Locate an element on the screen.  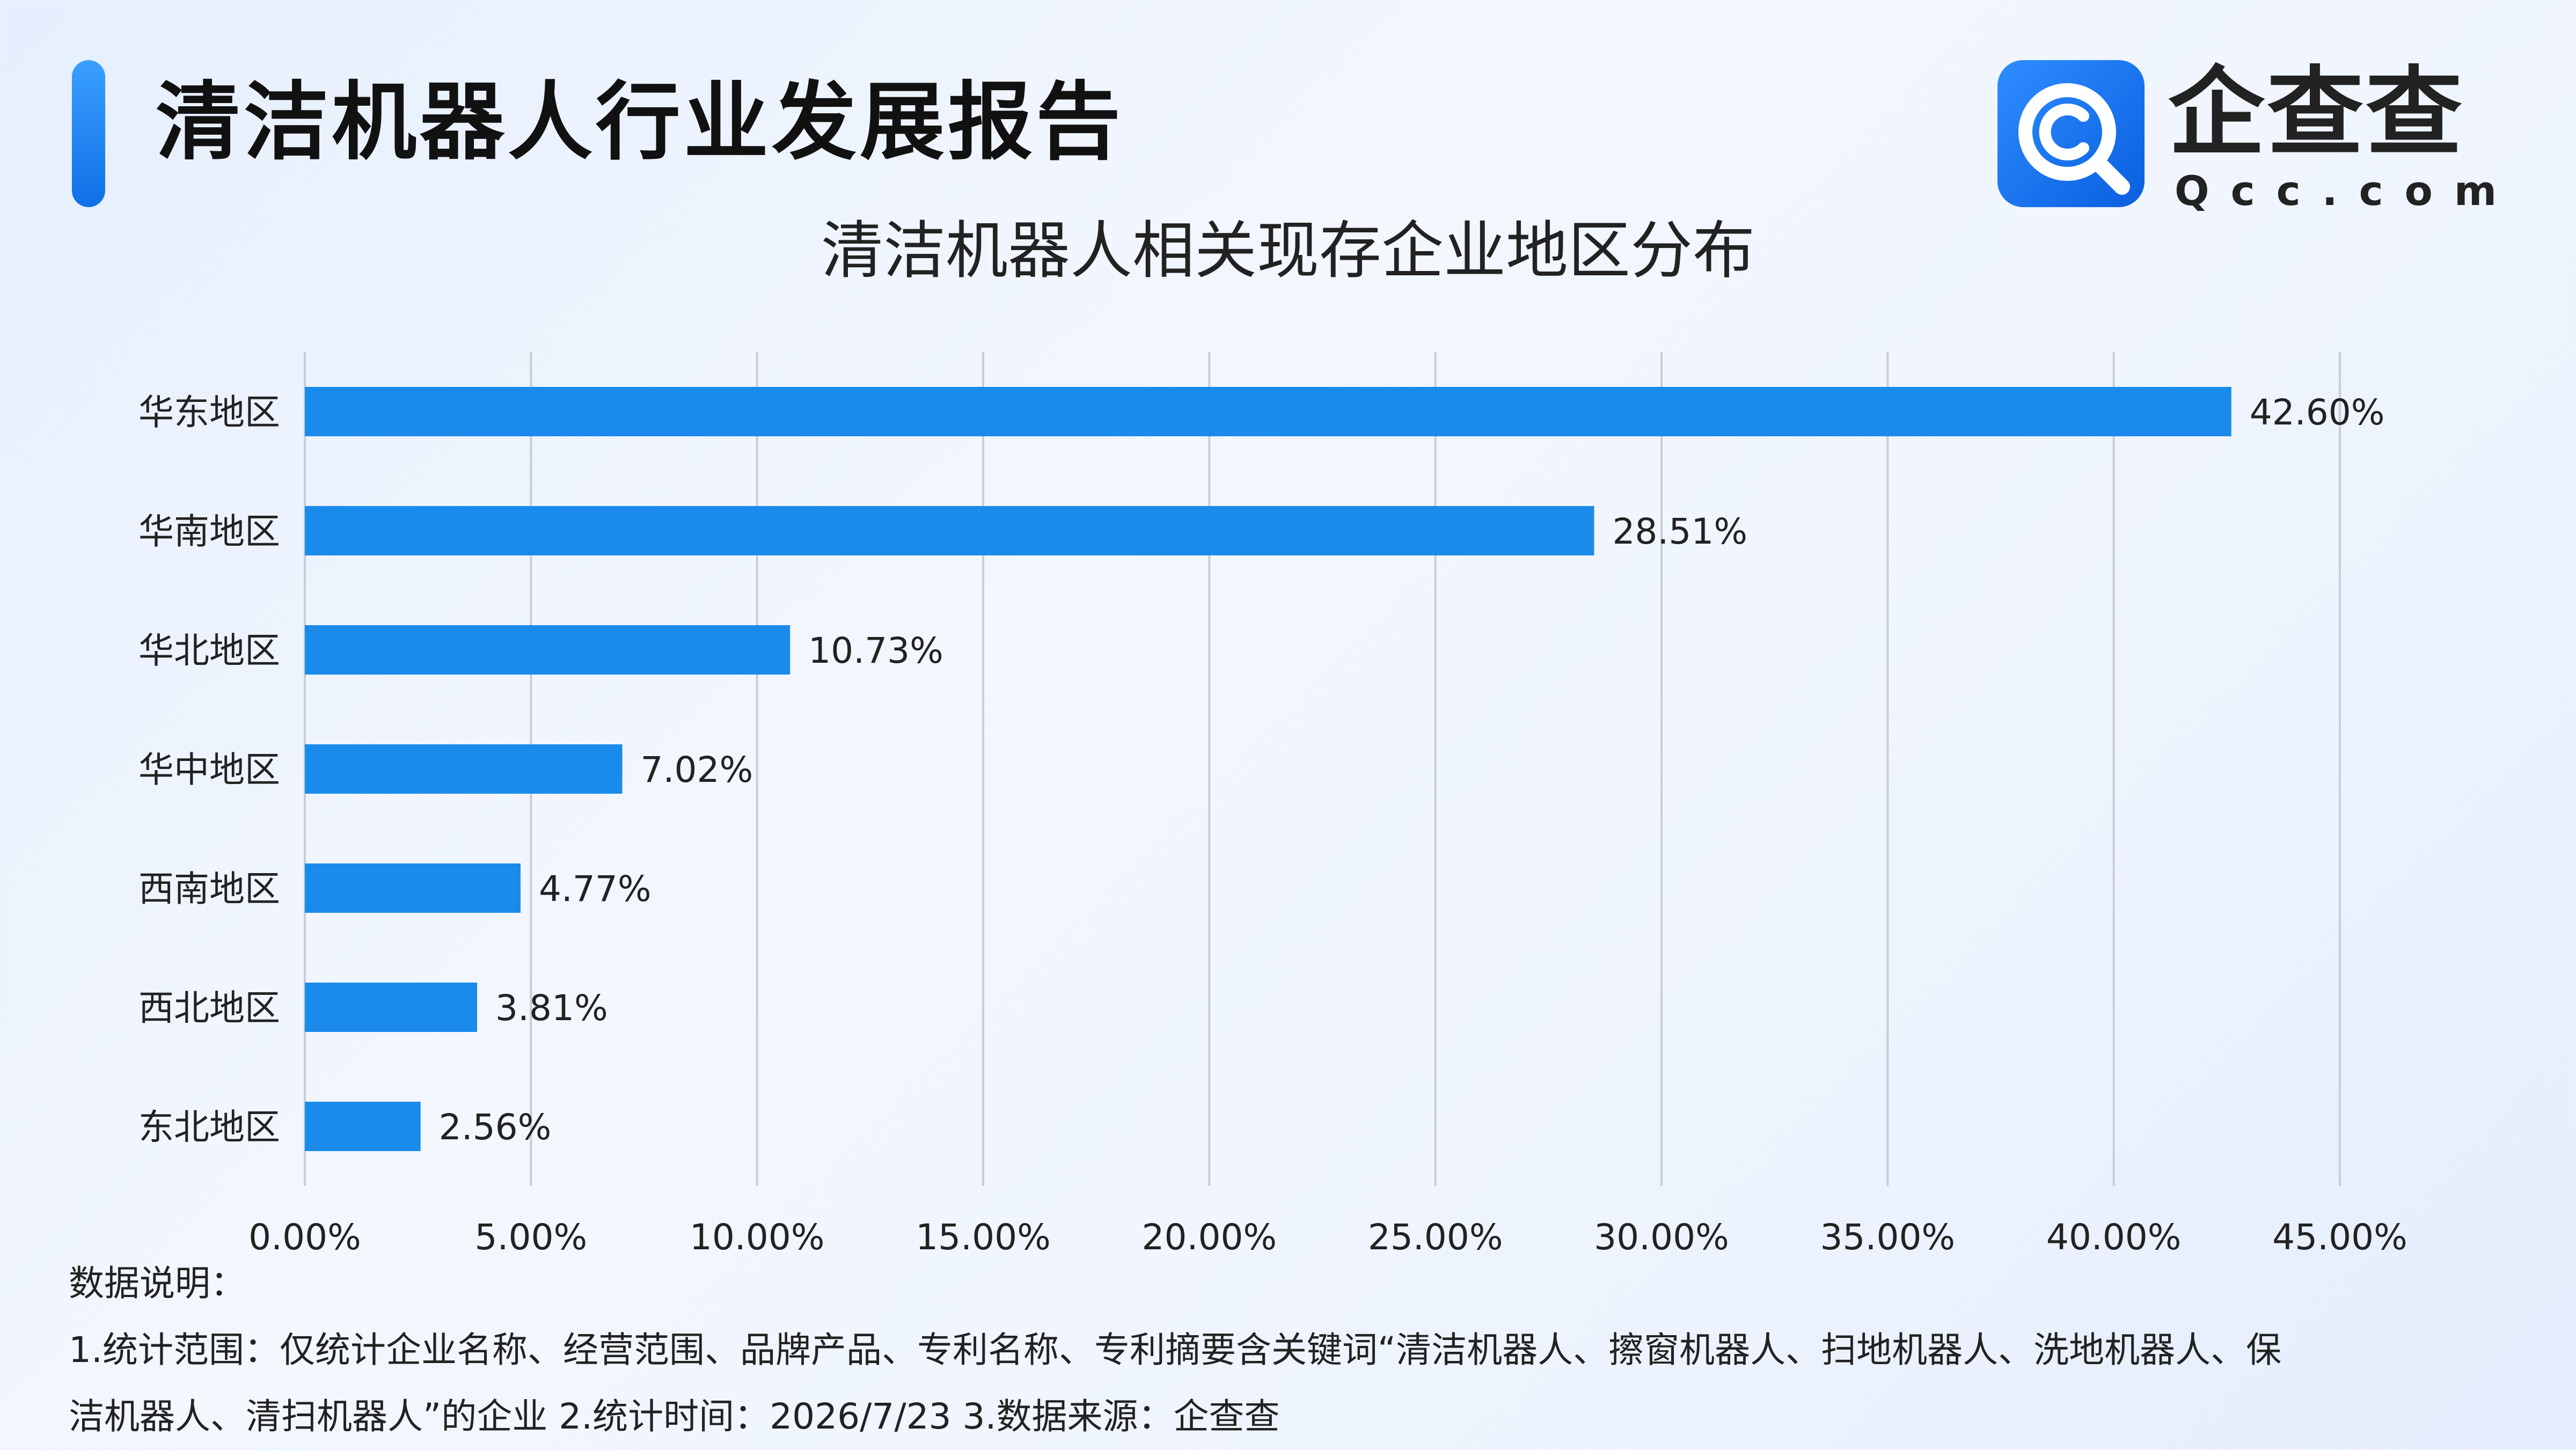
y-category-label: 华中地区 is located at coordinates (209, 769).